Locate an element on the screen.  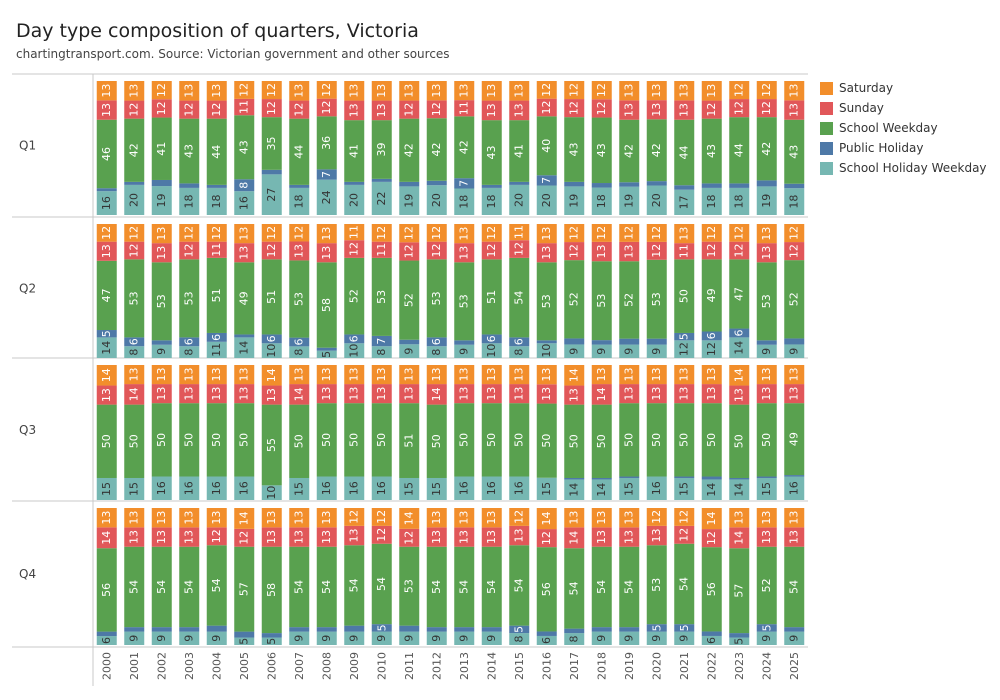
data-label: 20 is located at coordinates (134, 200).